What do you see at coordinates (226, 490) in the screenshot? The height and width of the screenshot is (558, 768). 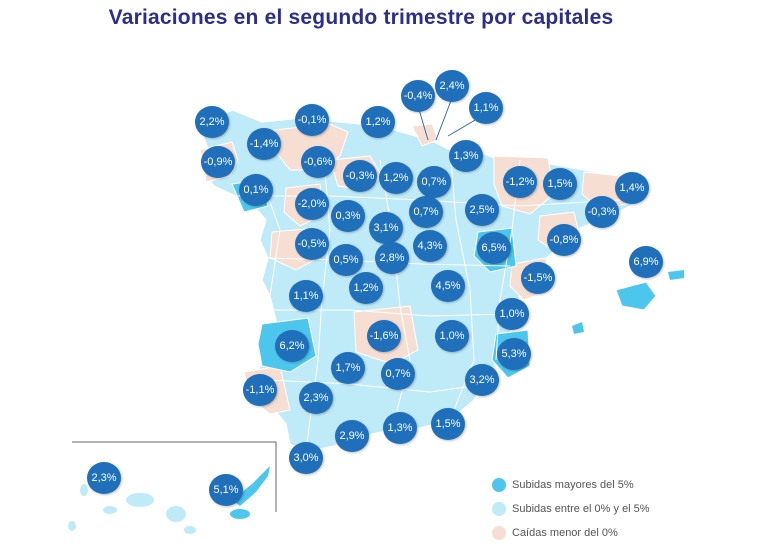 I see `value-bubble: 5,1%` at bounding box center [226, 490].